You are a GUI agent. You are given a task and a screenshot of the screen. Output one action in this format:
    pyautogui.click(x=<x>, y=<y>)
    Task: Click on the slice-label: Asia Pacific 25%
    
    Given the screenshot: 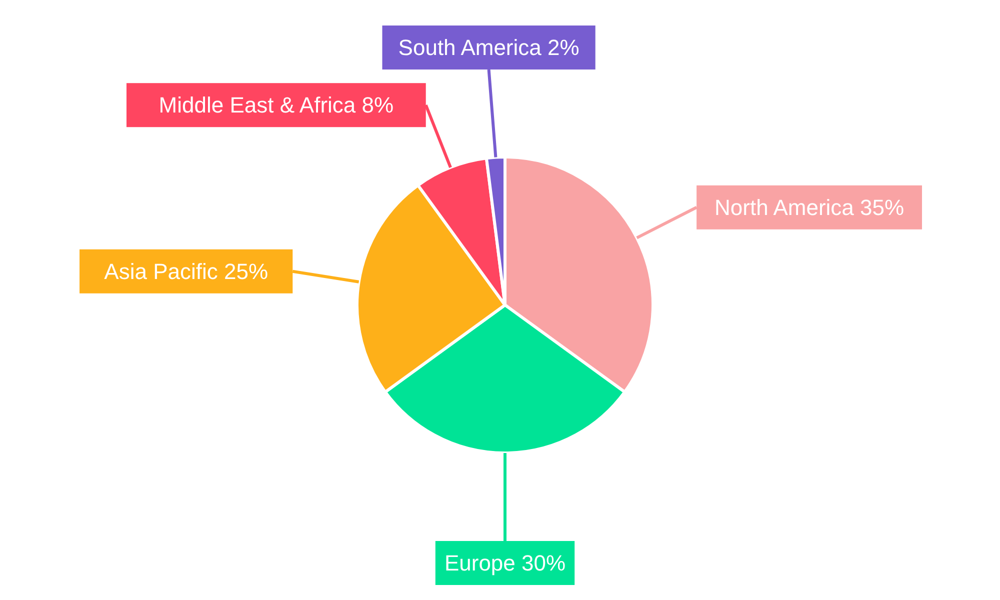 What is the action you would take?
    pyautogui.click(x=186, y=271)
    